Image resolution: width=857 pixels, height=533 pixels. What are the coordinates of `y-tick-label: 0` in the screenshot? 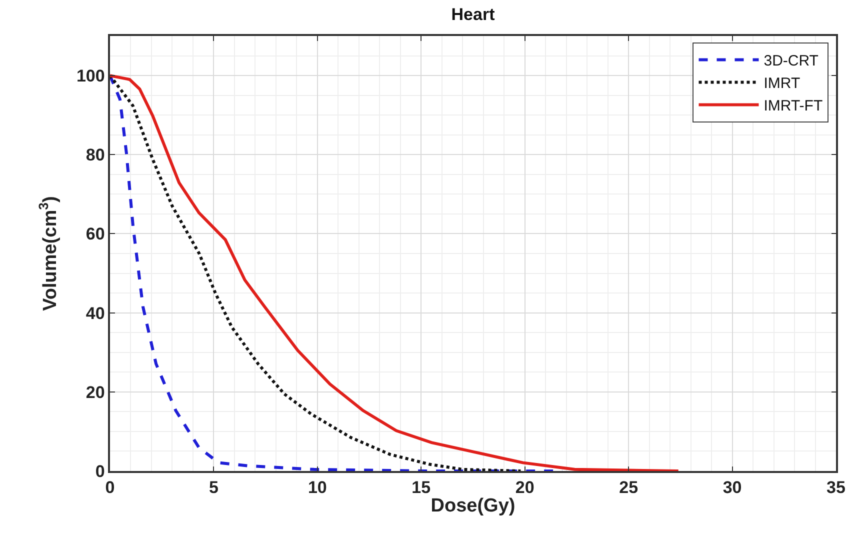 It's located at (100, 471).